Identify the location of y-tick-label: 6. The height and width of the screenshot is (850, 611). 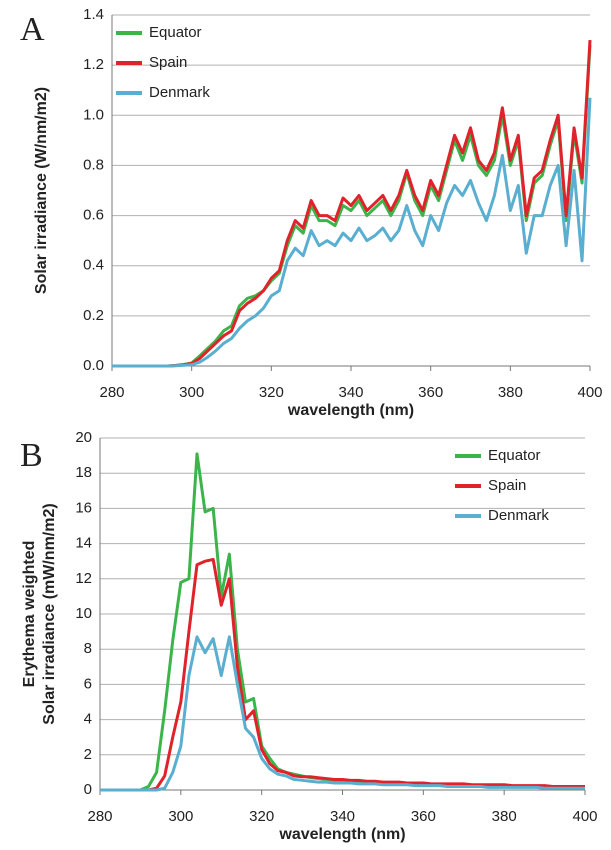
(88, 683).